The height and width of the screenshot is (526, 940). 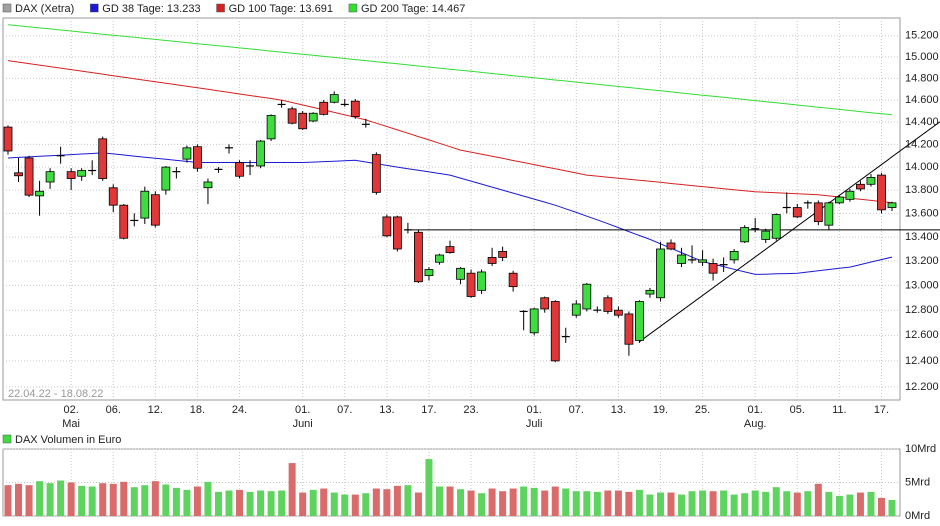 I want to click on y-tick-label: 13.400, so click(x=922, y=237).